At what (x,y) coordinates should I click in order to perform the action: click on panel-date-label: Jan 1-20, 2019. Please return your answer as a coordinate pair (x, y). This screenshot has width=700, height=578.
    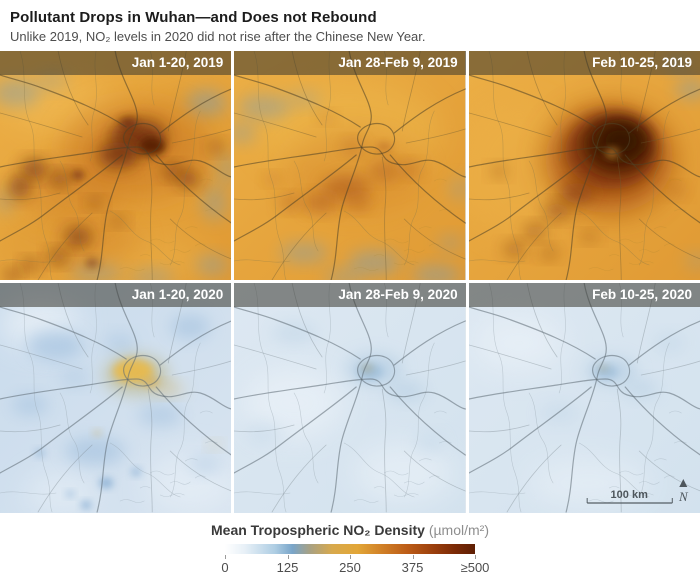
    Looking at the image, I should click on (116, 63).